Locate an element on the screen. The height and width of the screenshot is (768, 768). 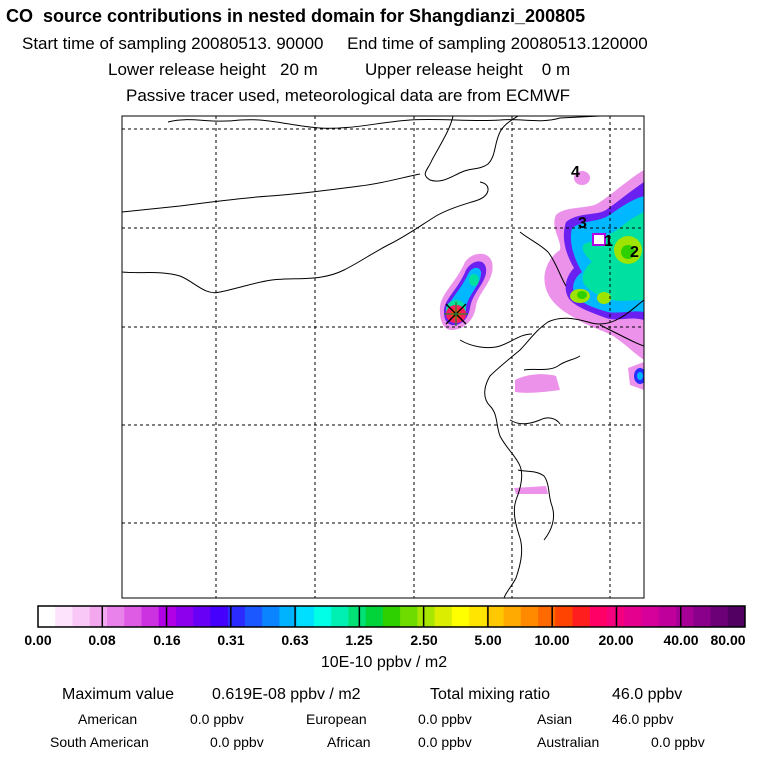
colorbar-label: 0.31 is located at coordinates (231, 640).